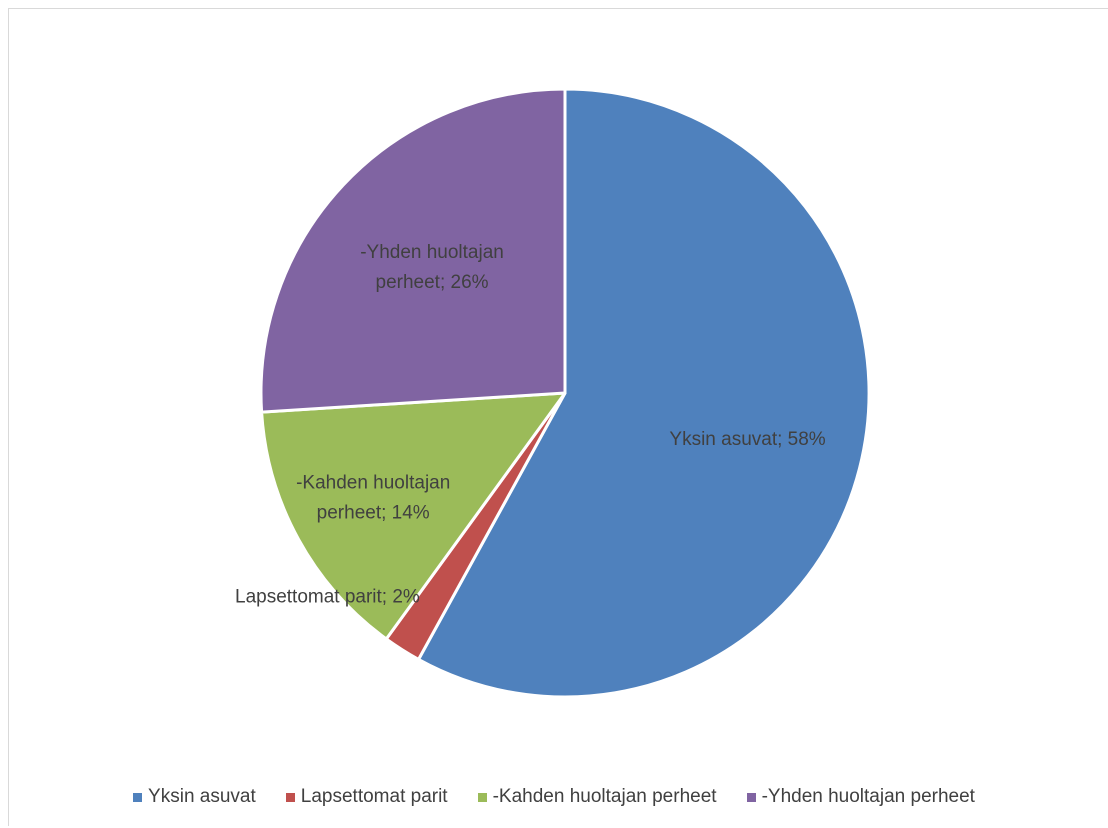 Image resolution: width=1108 pixels, height=828 pixels. I want to click on data-label-3-line-1: perheet; 26%, so click(432, 282).